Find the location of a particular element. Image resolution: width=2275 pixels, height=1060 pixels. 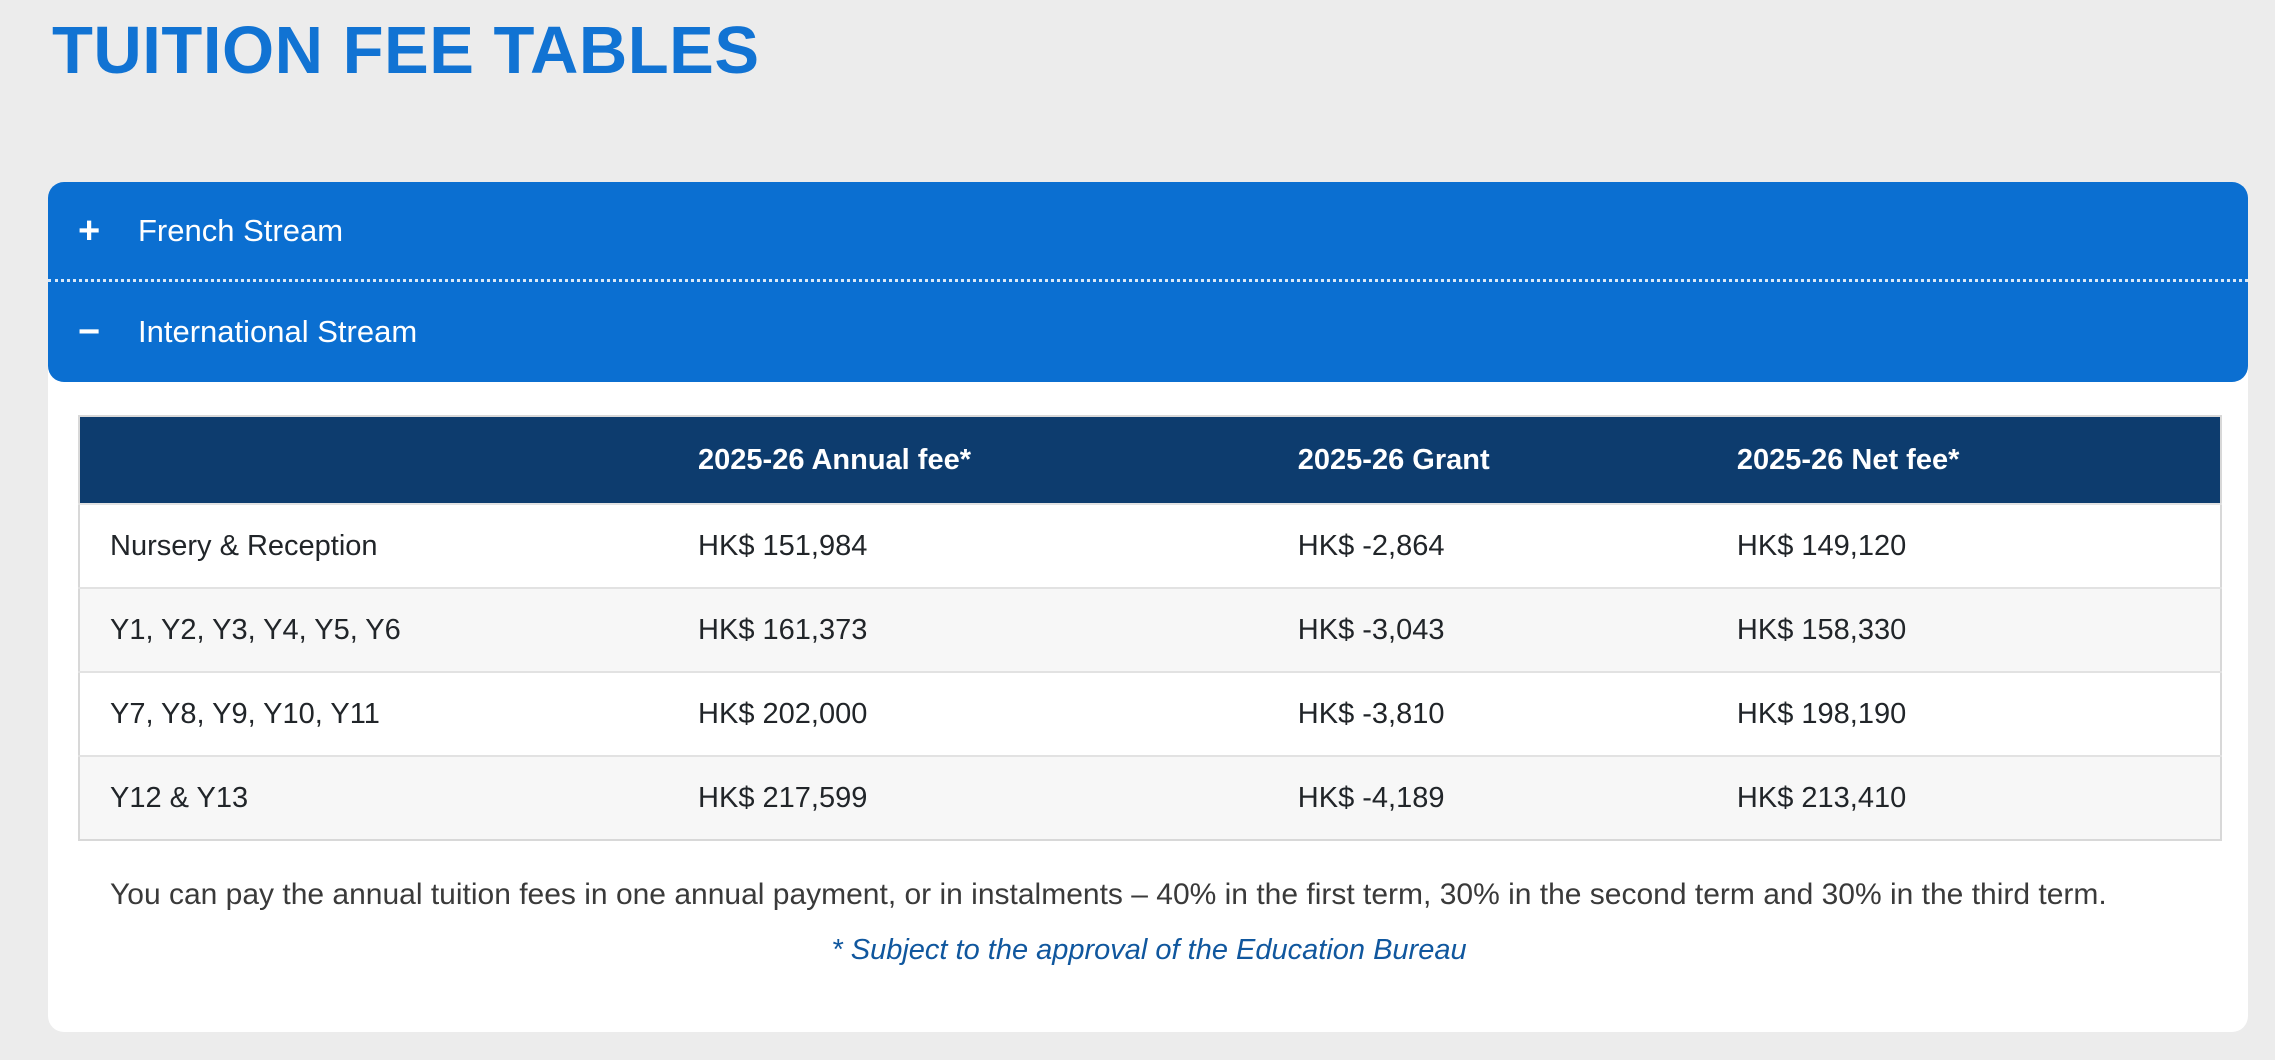

grant-cell: HK$ -3,043 is located at coordinates (1487, 629).